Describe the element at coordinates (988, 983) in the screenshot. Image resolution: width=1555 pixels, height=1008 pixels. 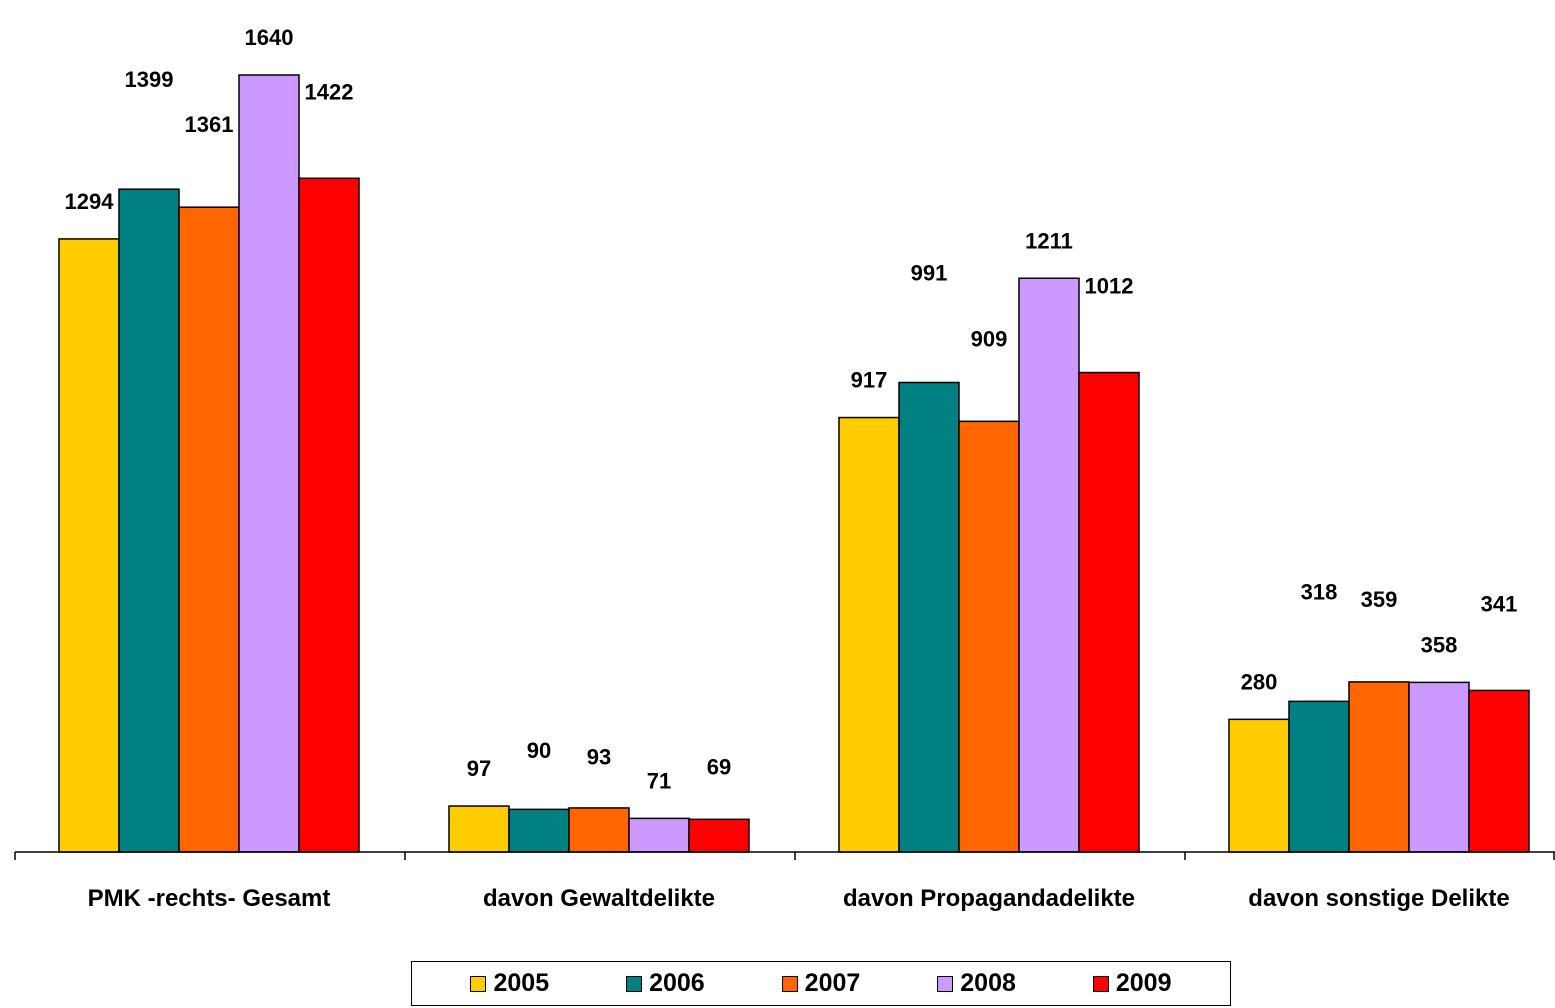
I see `legend-label: 2008` at that location.